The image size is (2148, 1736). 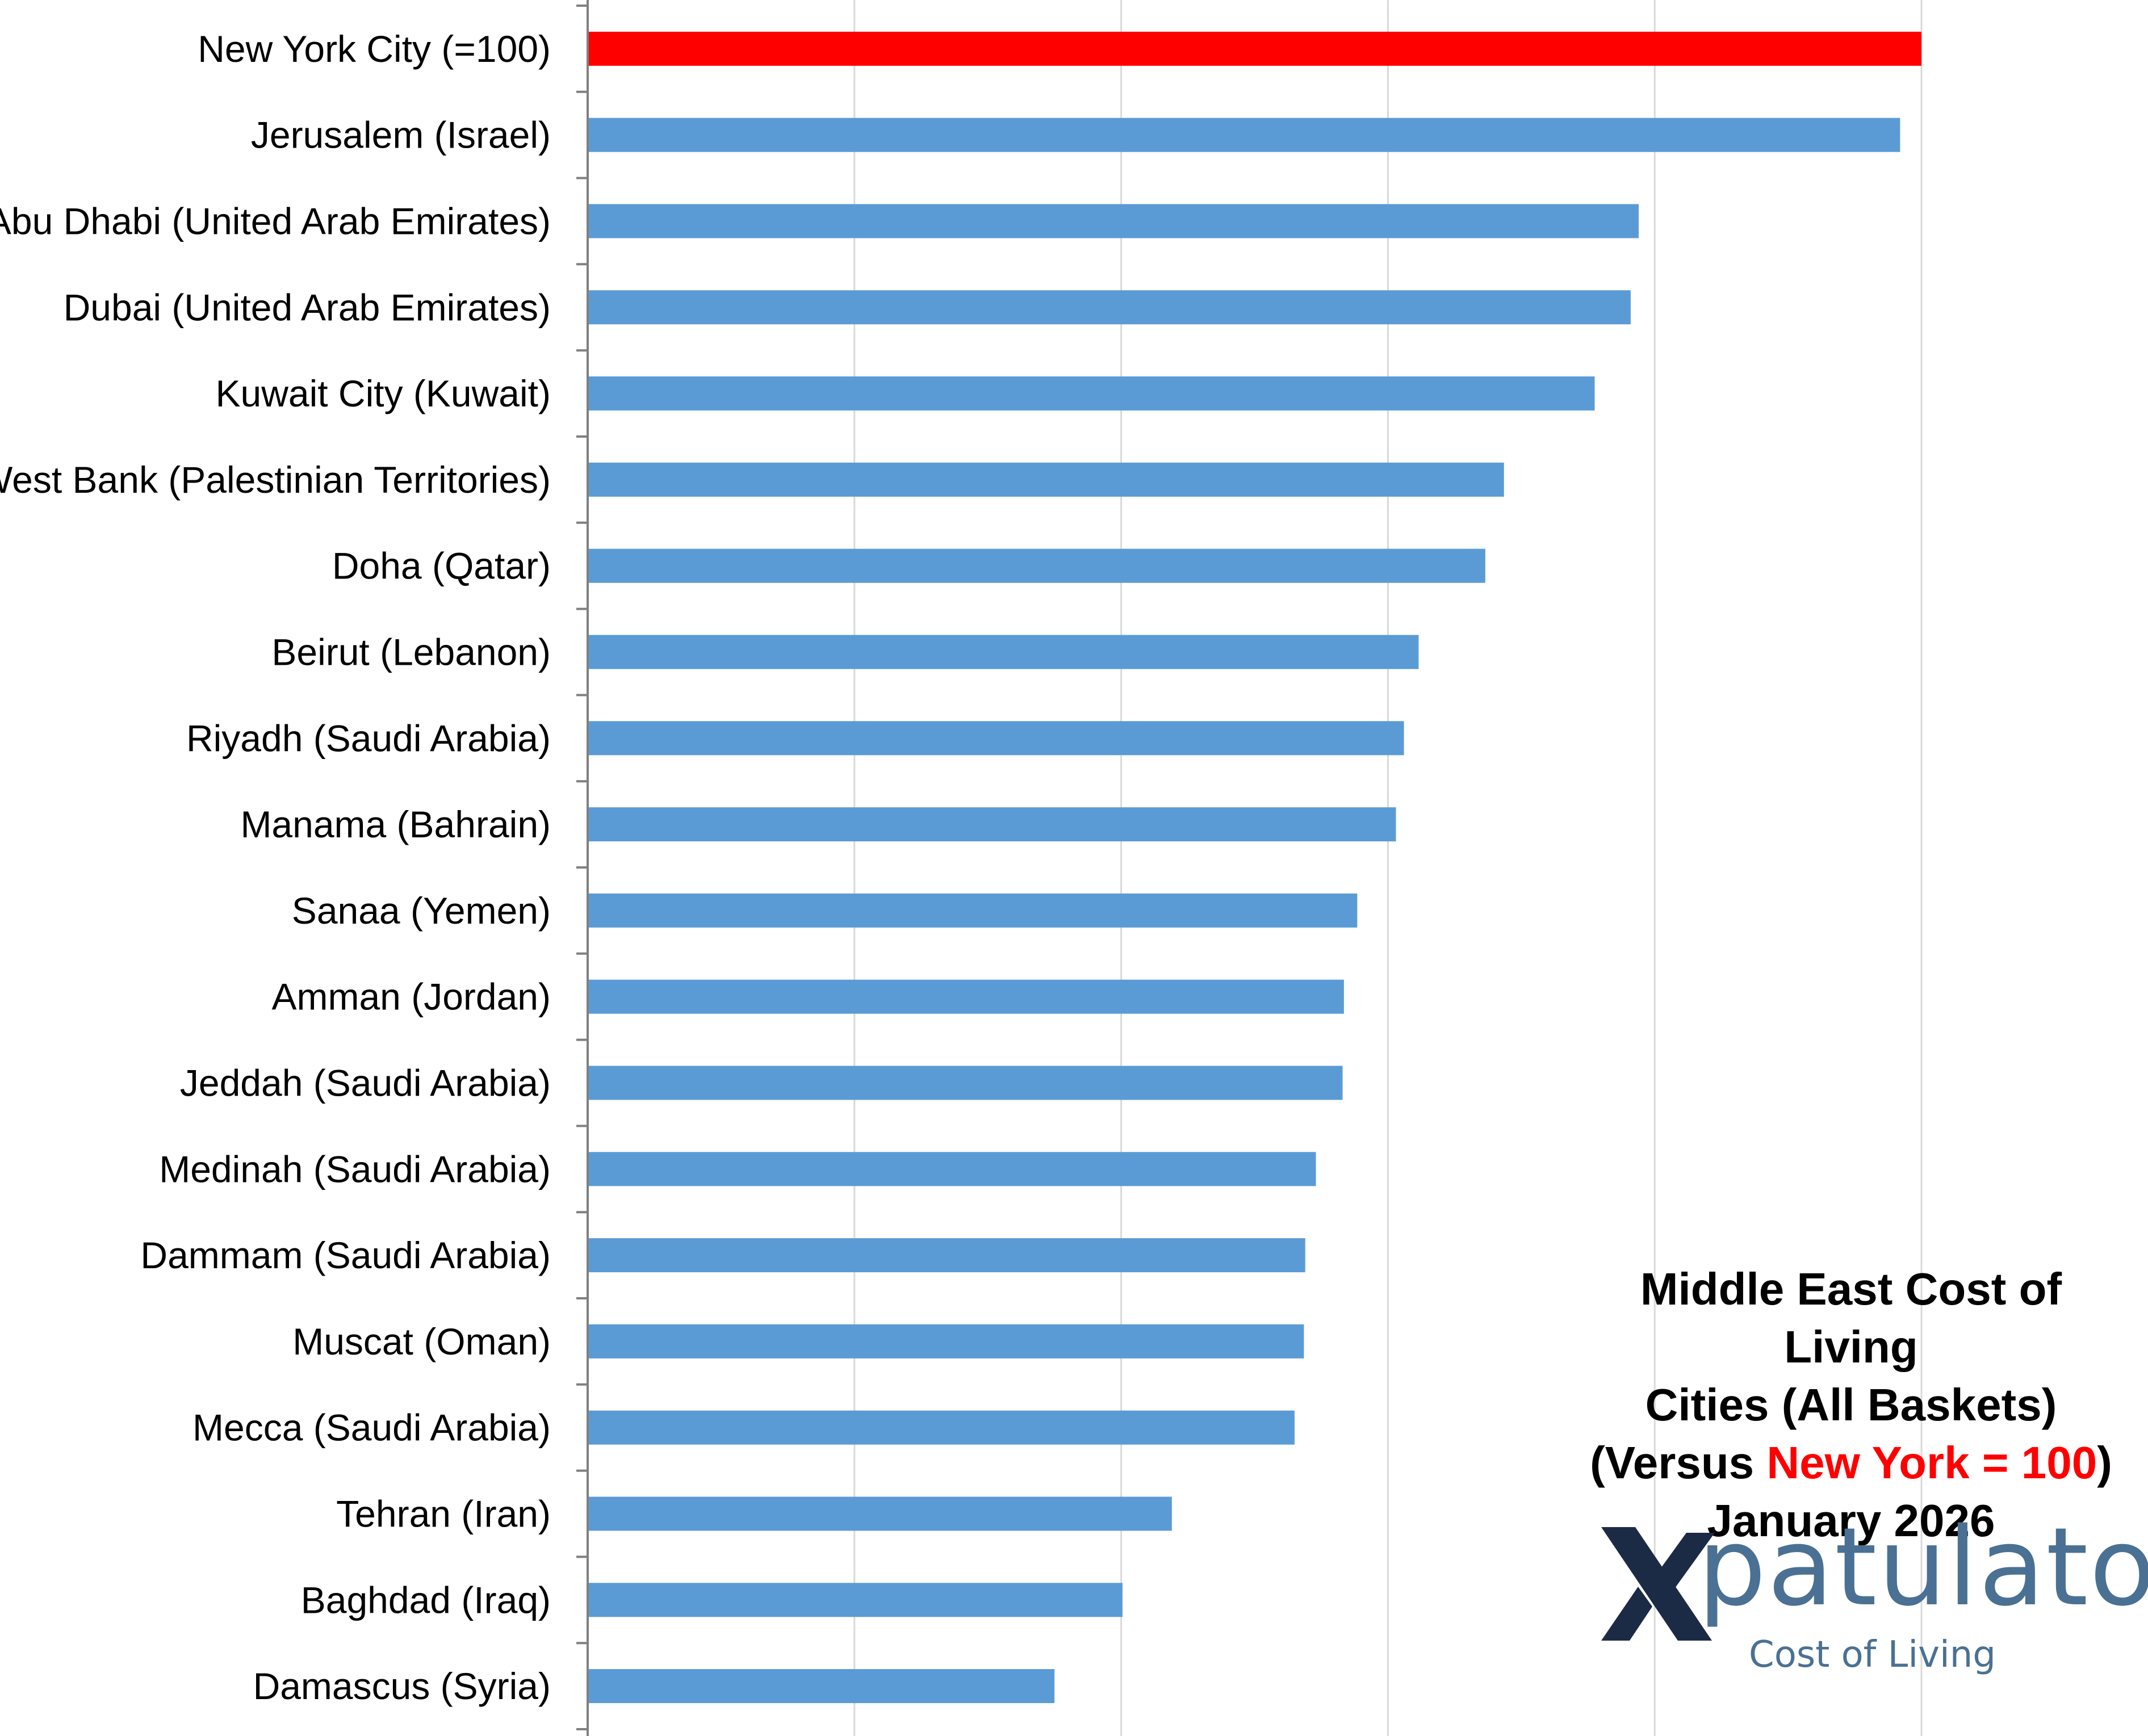 What do you see at coordinates (365, 1083) in the screenshot?
I see `category-label: Jeddah (Saudi Arabia)` at bounding box center [365, 1083].